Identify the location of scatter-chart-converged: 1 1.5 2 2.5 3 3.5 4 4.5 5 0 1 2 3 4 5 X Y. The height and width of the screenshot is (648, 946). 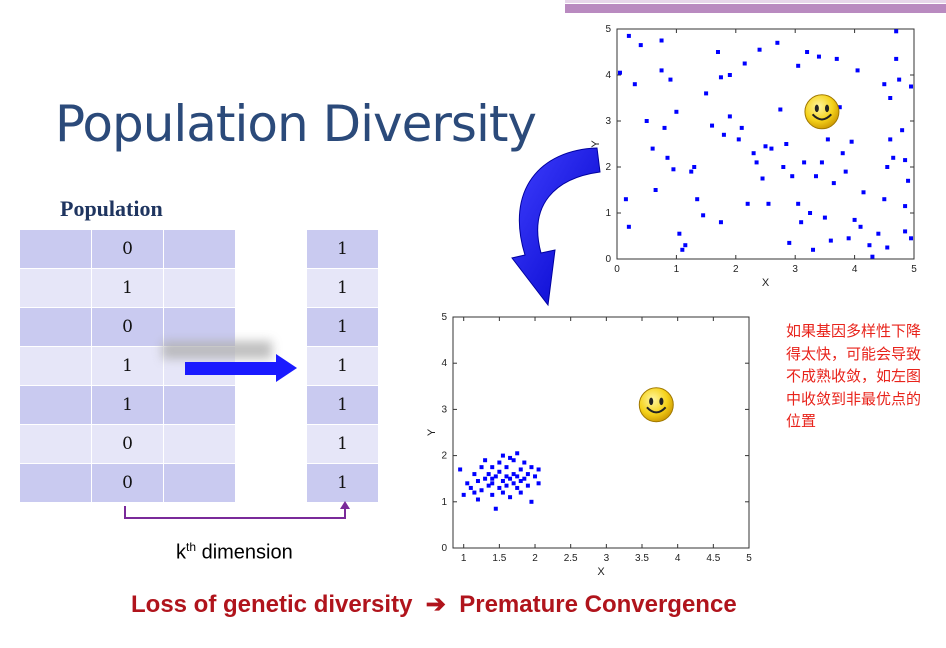
(589, 445).